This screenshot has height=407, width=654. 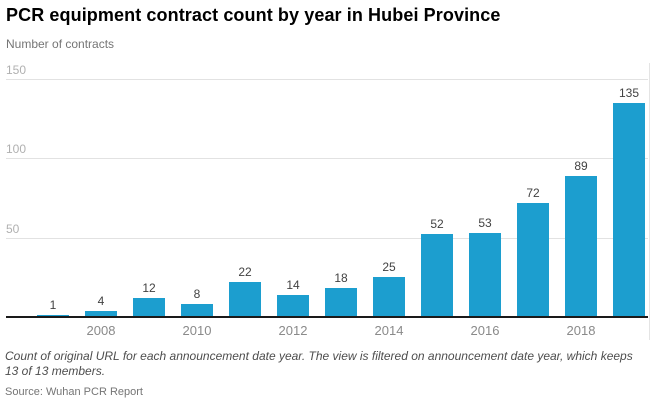 I want to click on bar-2014, so click(x=389, y=297).